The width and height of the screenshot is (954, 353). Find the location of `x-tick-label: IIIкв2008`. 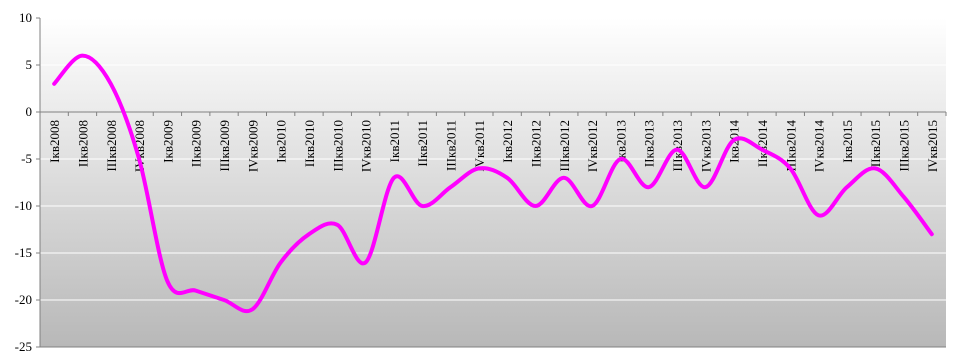

x-tick-label: IIIкв2008 is located at coordinates (111, 145).